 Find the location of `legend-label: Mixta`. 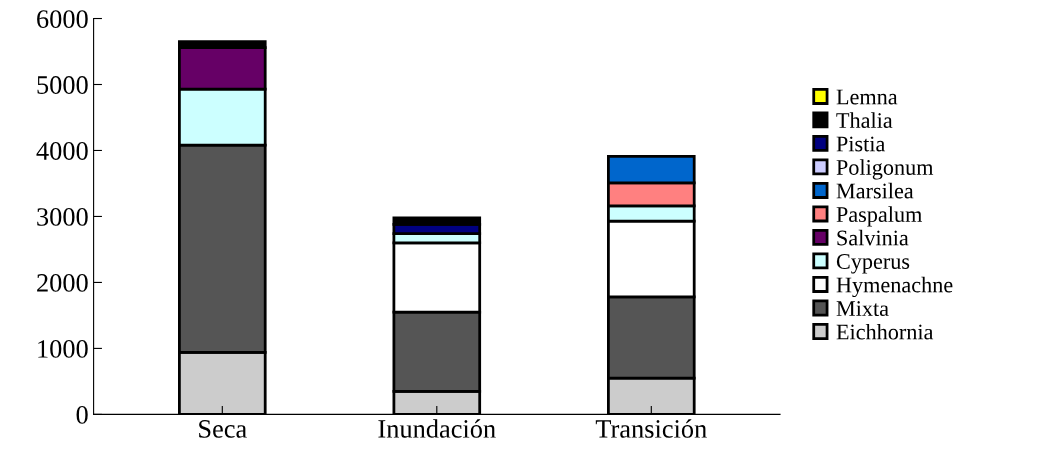

legend-label: Mixta is located at coordinates (862, 309).